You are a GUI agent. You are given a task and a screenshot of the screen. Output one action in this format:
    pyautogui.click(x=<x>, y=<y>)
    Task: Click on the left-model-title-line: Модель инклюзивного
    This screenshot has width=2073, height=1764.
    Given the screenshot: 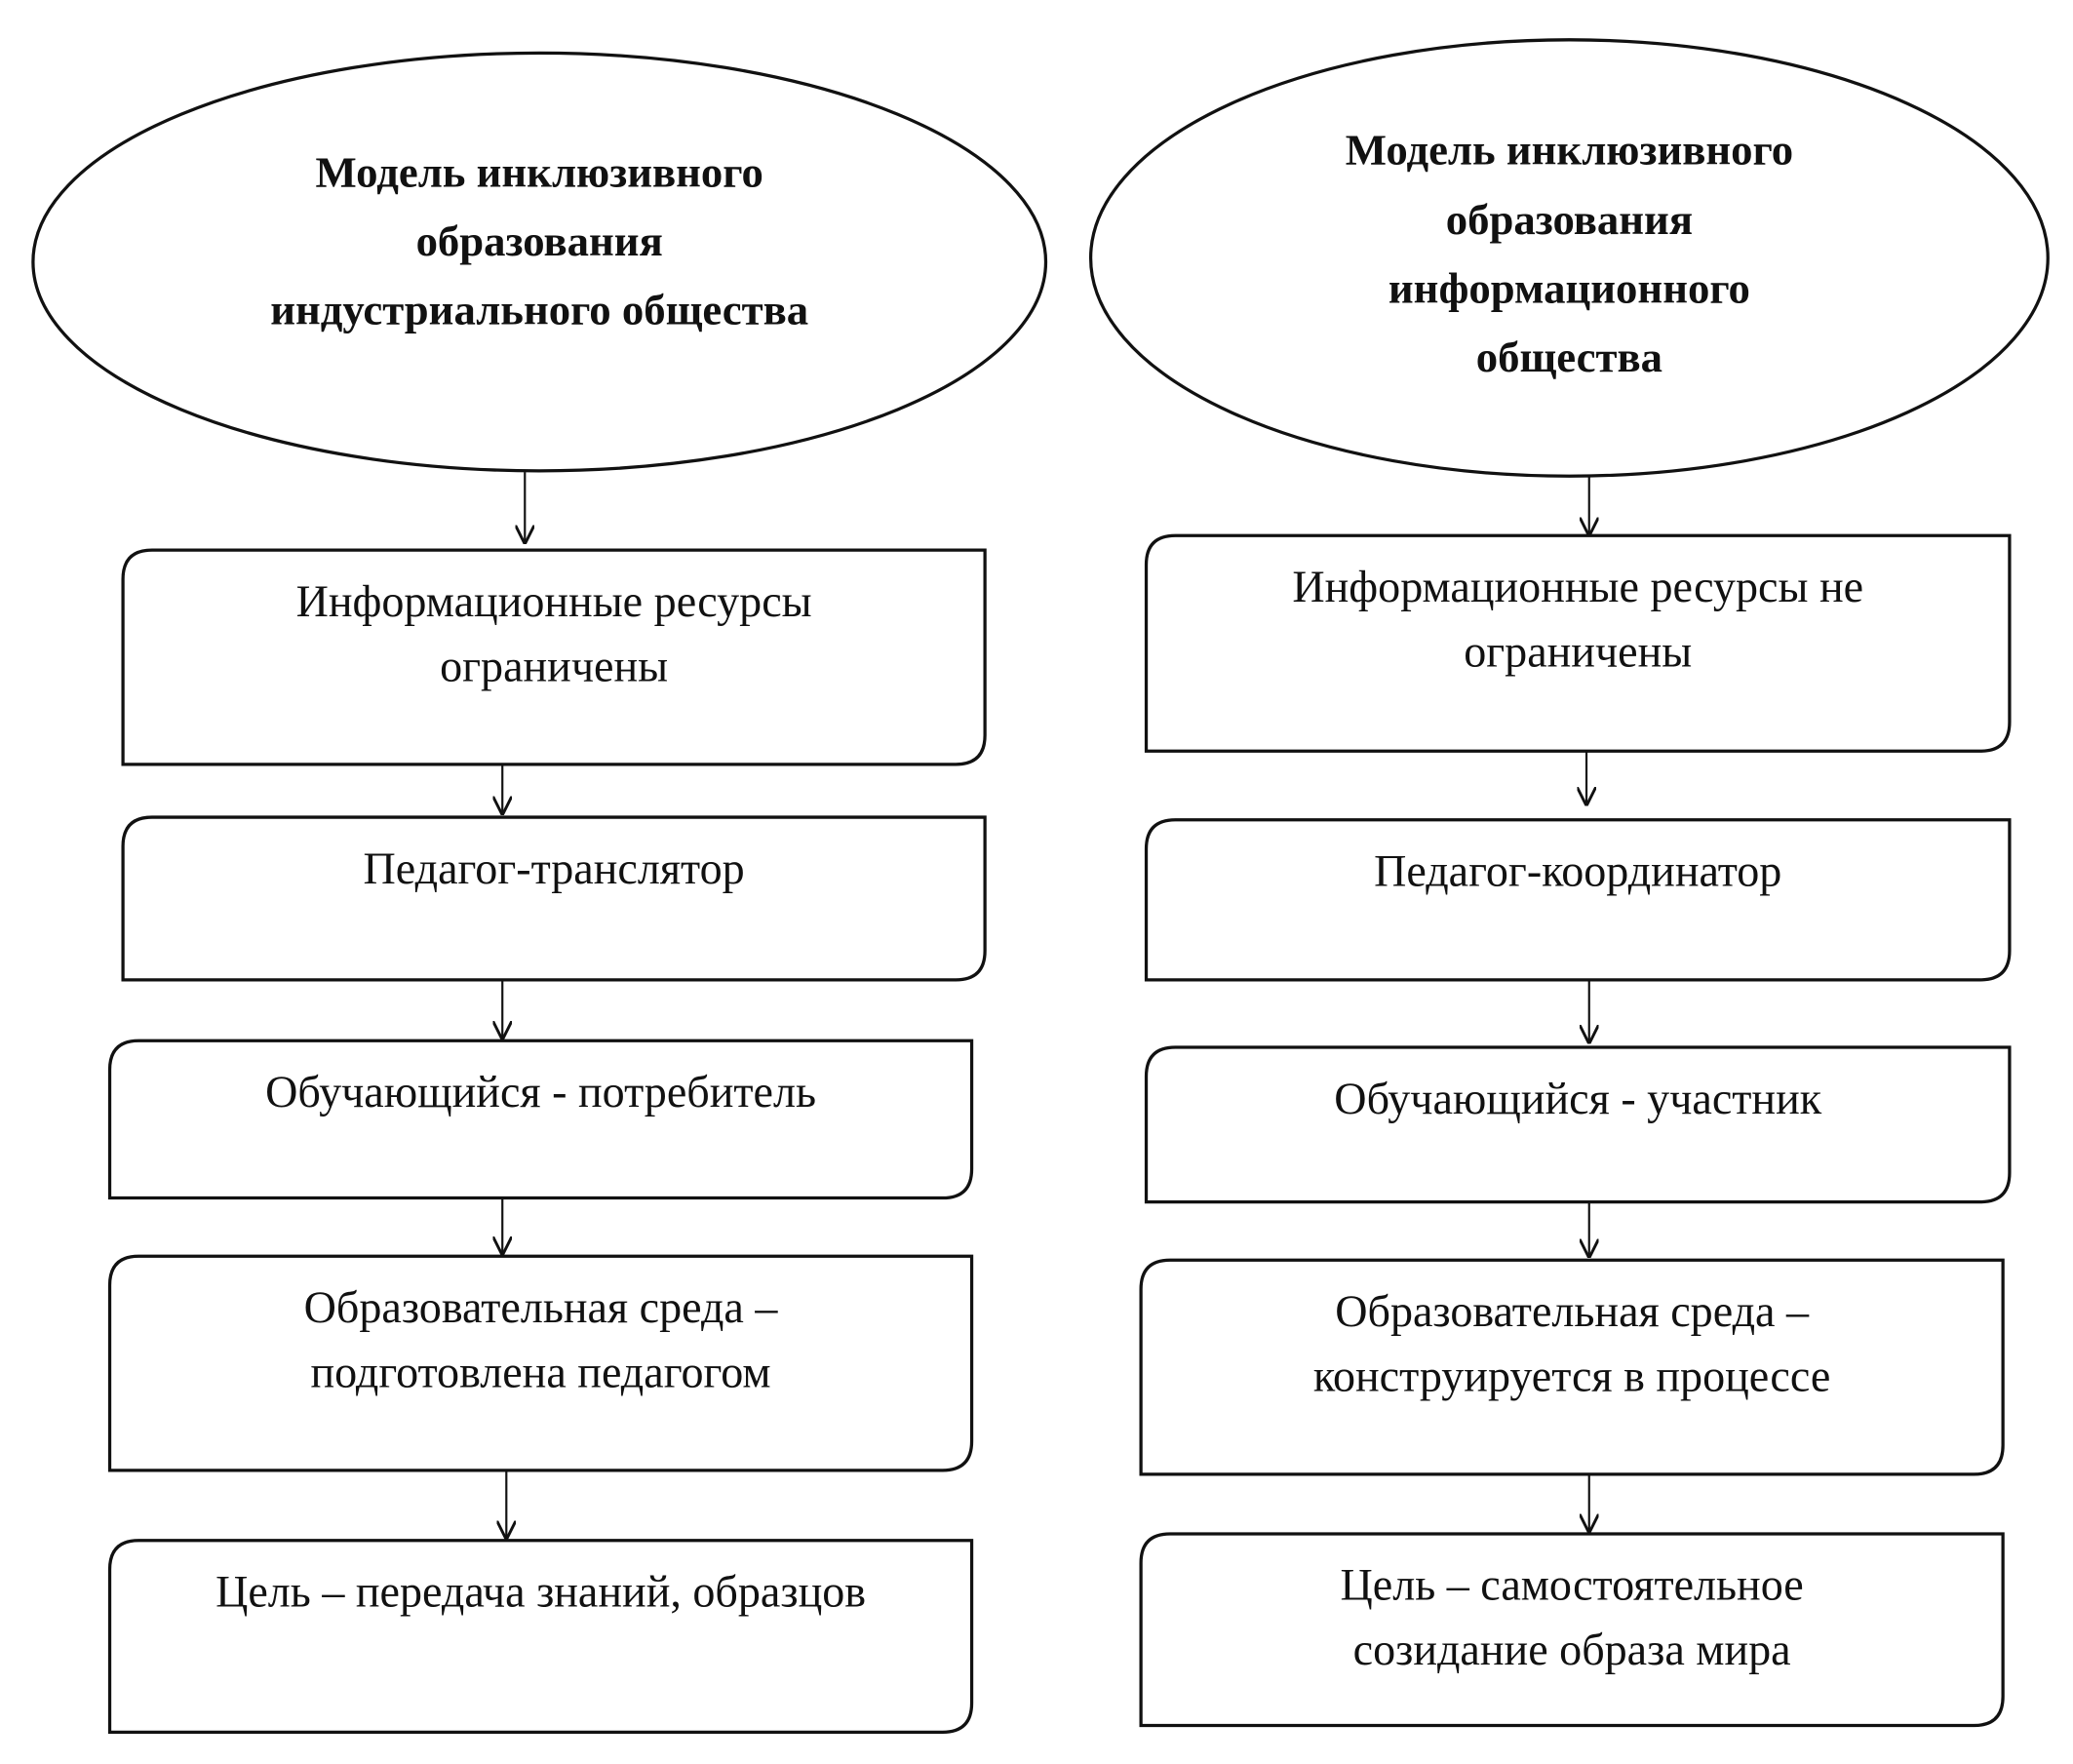 What is the action you would take?
    pyautogui.click(x=539, y=171)
    